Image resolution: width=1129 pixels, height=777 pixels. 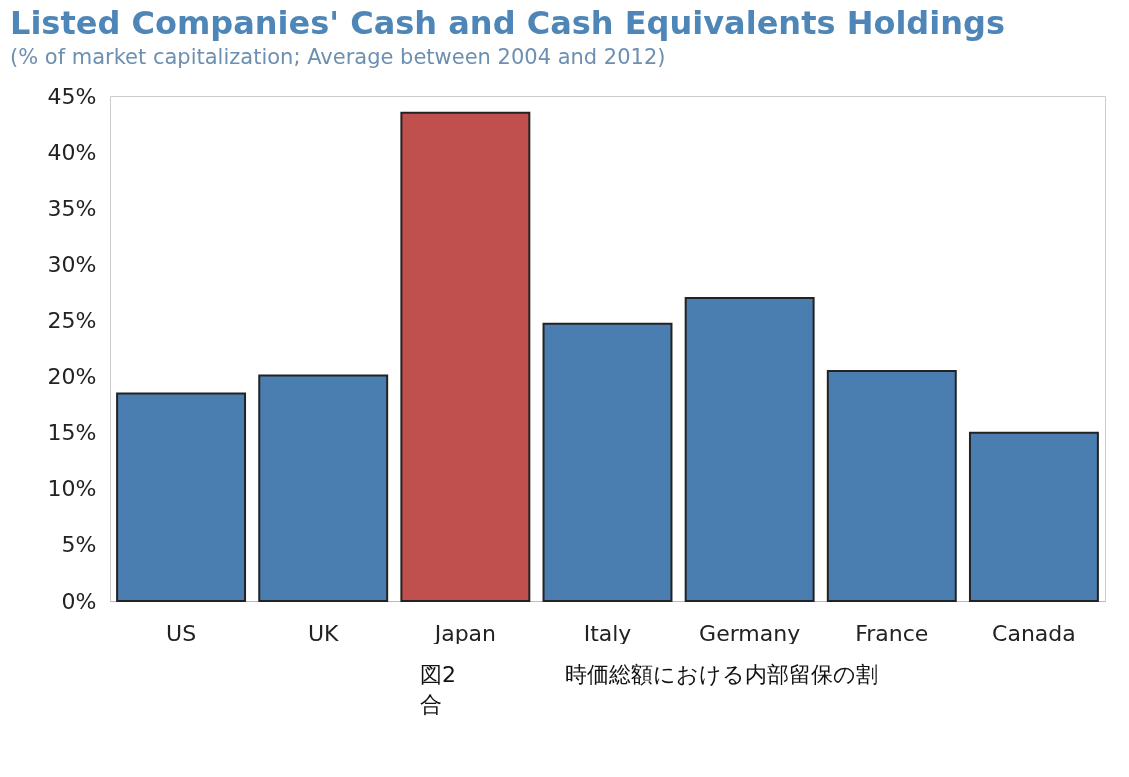 I want to click on y-tick-label: 5%, so click(x=79, y=545).